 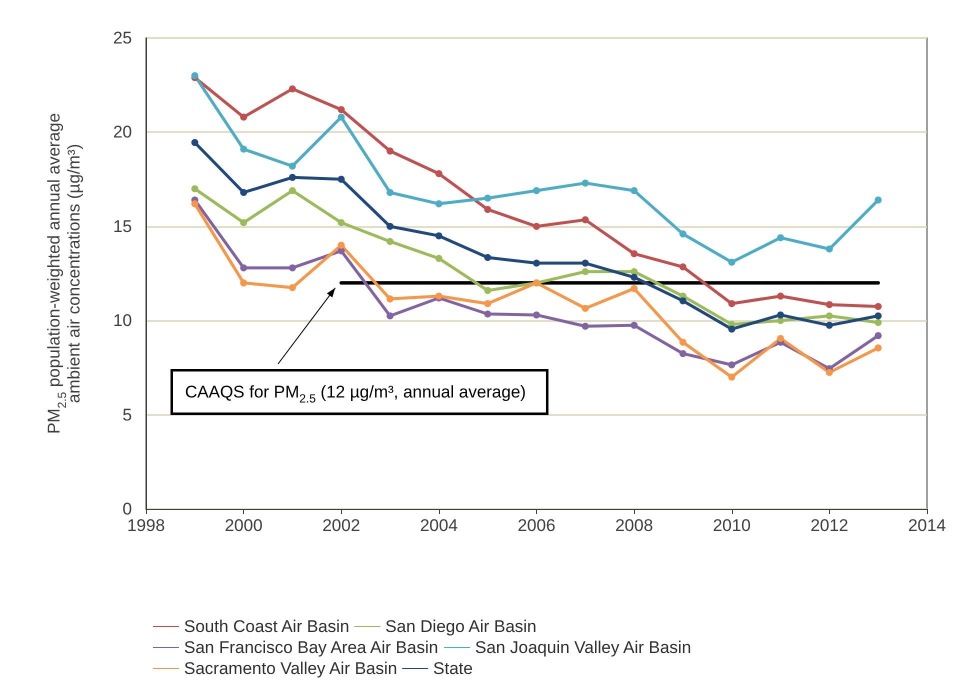 What do you see at coordinates (267, 626) in the screenshot?
I see `legend-label: South Coast Air Basin` at bounding box center [267, 626].